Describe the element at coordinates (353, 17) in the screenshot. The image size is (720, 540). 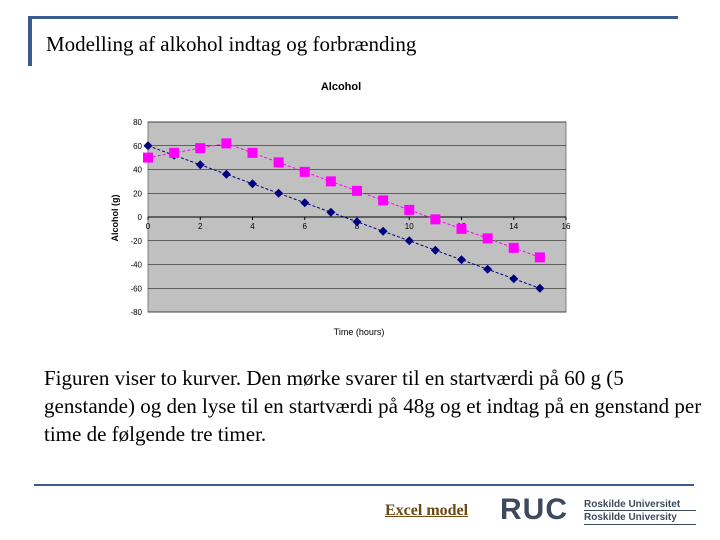
I see `title-frame-top-rule` at that location.